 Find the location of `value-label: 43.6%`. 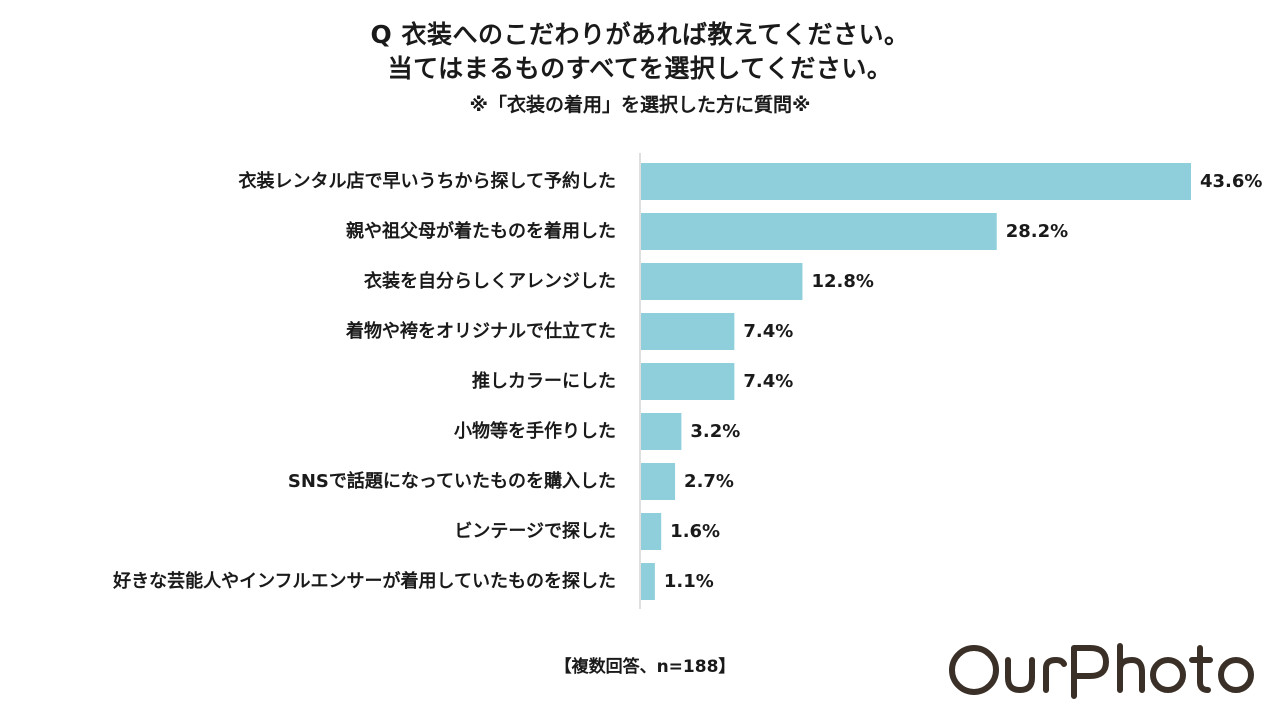

value-label: 43.6% is located at coordinates (1231, 181).